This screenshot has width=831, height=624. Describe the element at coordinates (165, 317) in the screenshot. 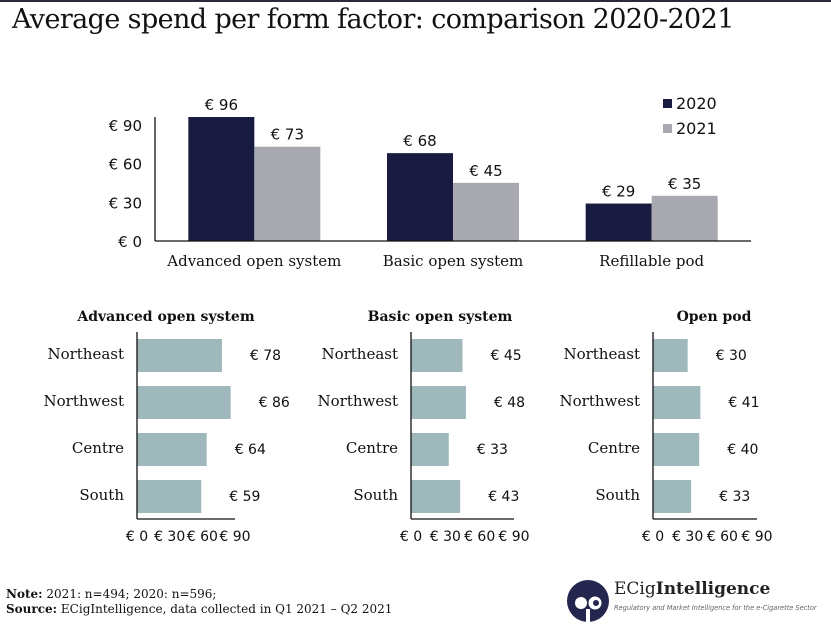

I see `panel-title: Advanced open system` at that location.